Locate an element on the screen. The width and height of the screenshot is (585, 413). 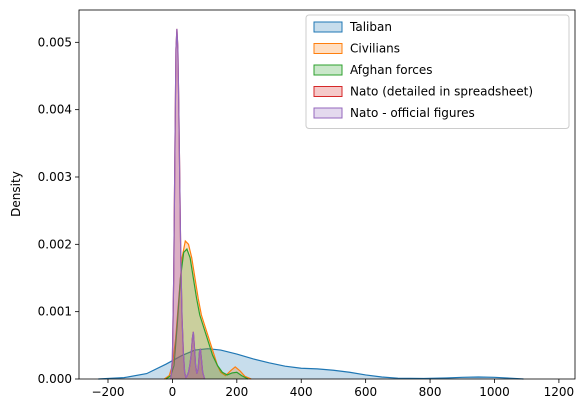
legend-swatch-nato-official-figures is located at coordinates (328, 113).